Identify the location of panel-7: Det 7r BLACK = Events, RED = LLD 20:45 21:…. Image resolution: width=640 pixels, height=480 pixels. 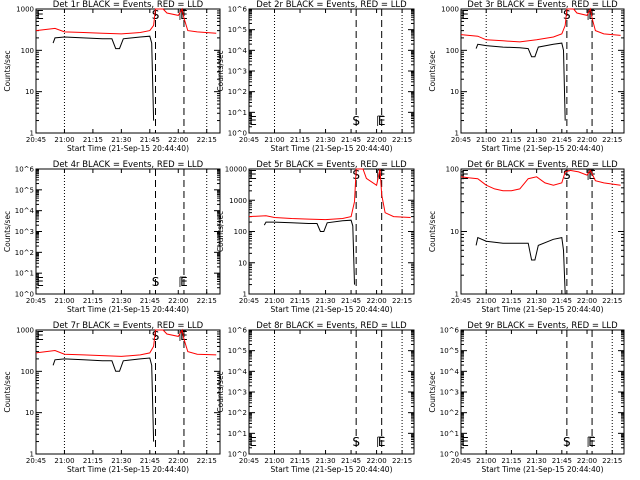
(112, 397).